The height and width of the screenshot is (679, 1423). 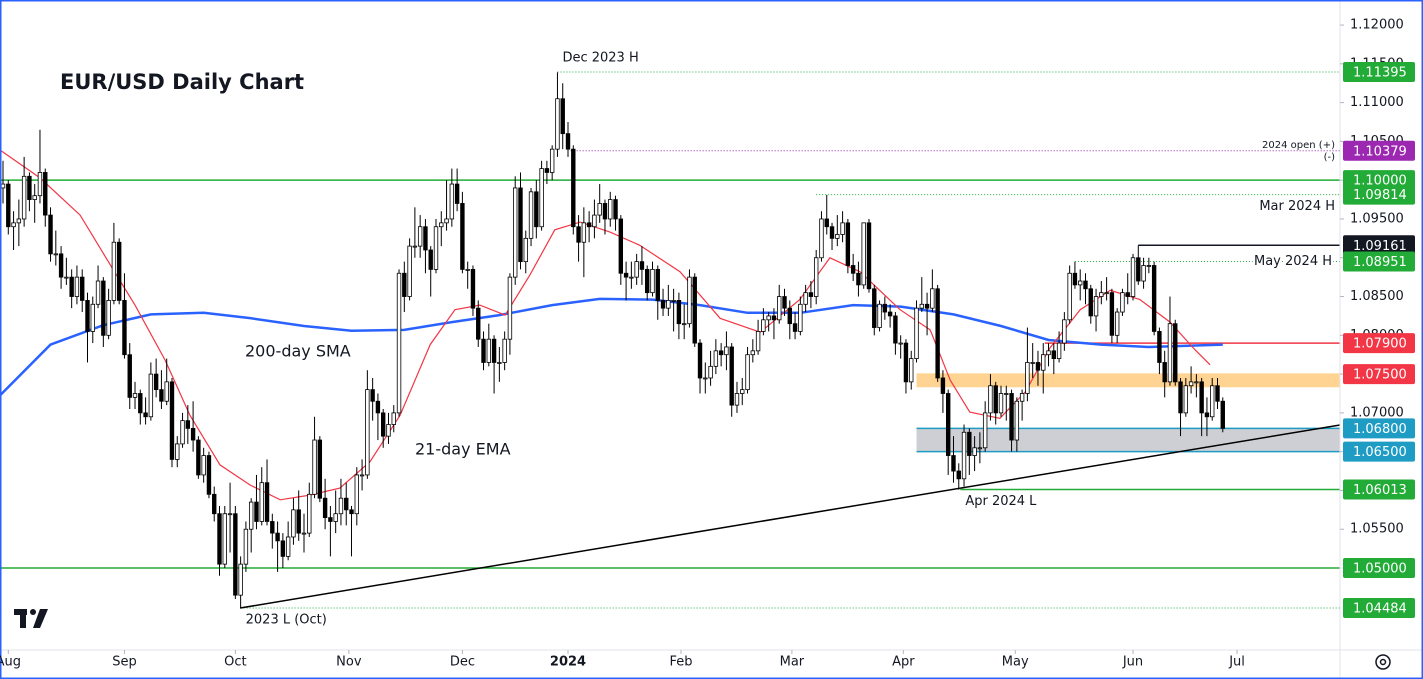 What do you see at coordinates (1330, 157) in the screenshot?
I see `level-name: (-)` at bounding box center [1330, 157].